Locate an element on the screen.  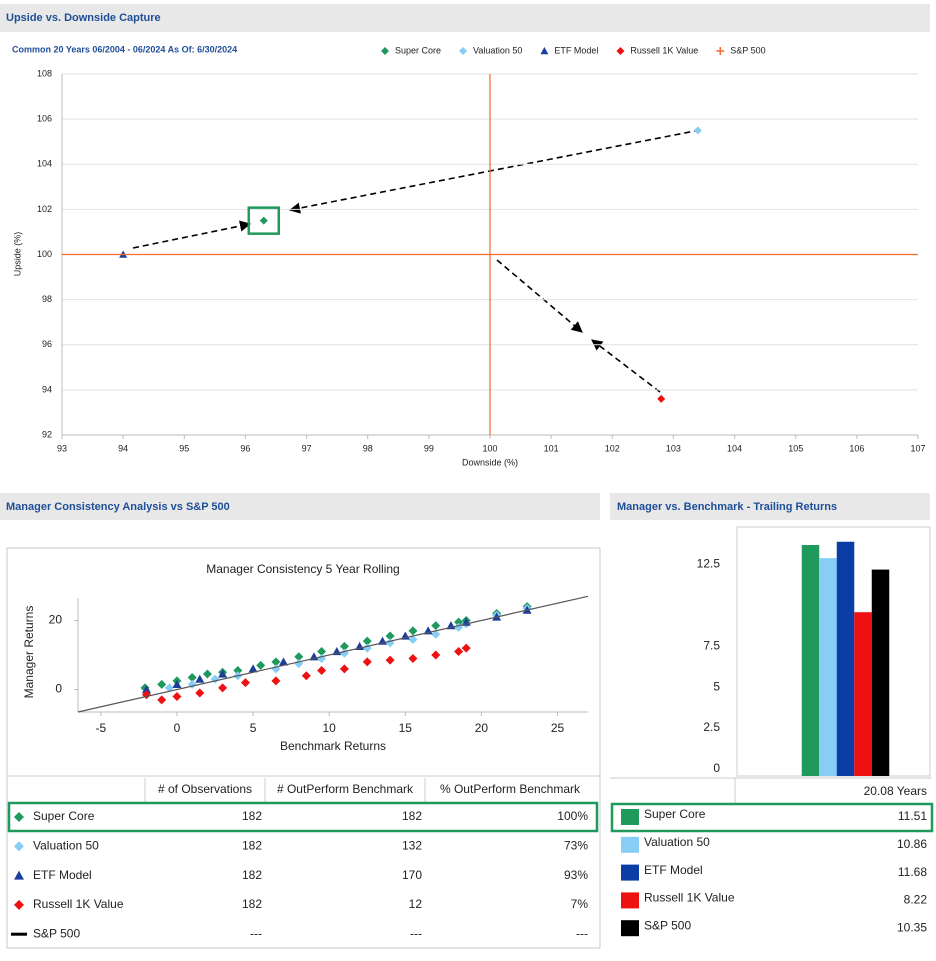
y-tick-label: 5 is located at coordinates (716, 686).